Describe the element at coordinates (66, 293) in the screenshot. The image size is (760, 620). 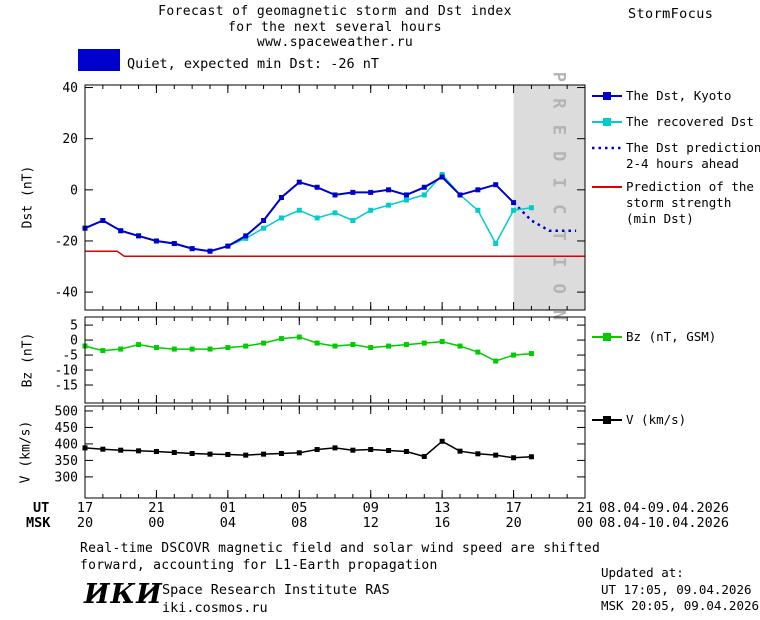
I see `dst-ytick-label: -40` at that location.